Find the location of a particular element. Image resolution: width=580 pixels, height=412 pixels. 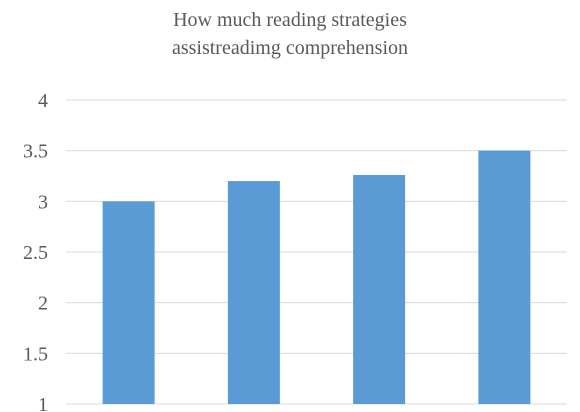

y-axis-tick-labels: 1 1.5 2 2.5 3 3.5 4 is located at coordinates (35, 251).